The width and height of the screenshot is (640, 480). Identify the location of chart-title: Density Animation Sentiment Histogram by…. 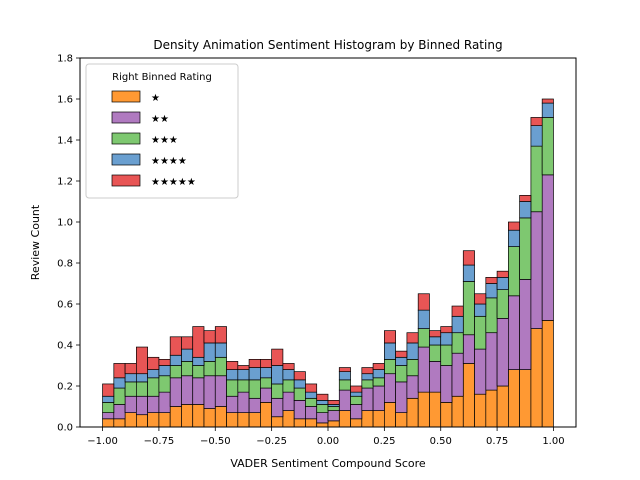
(327, 45).